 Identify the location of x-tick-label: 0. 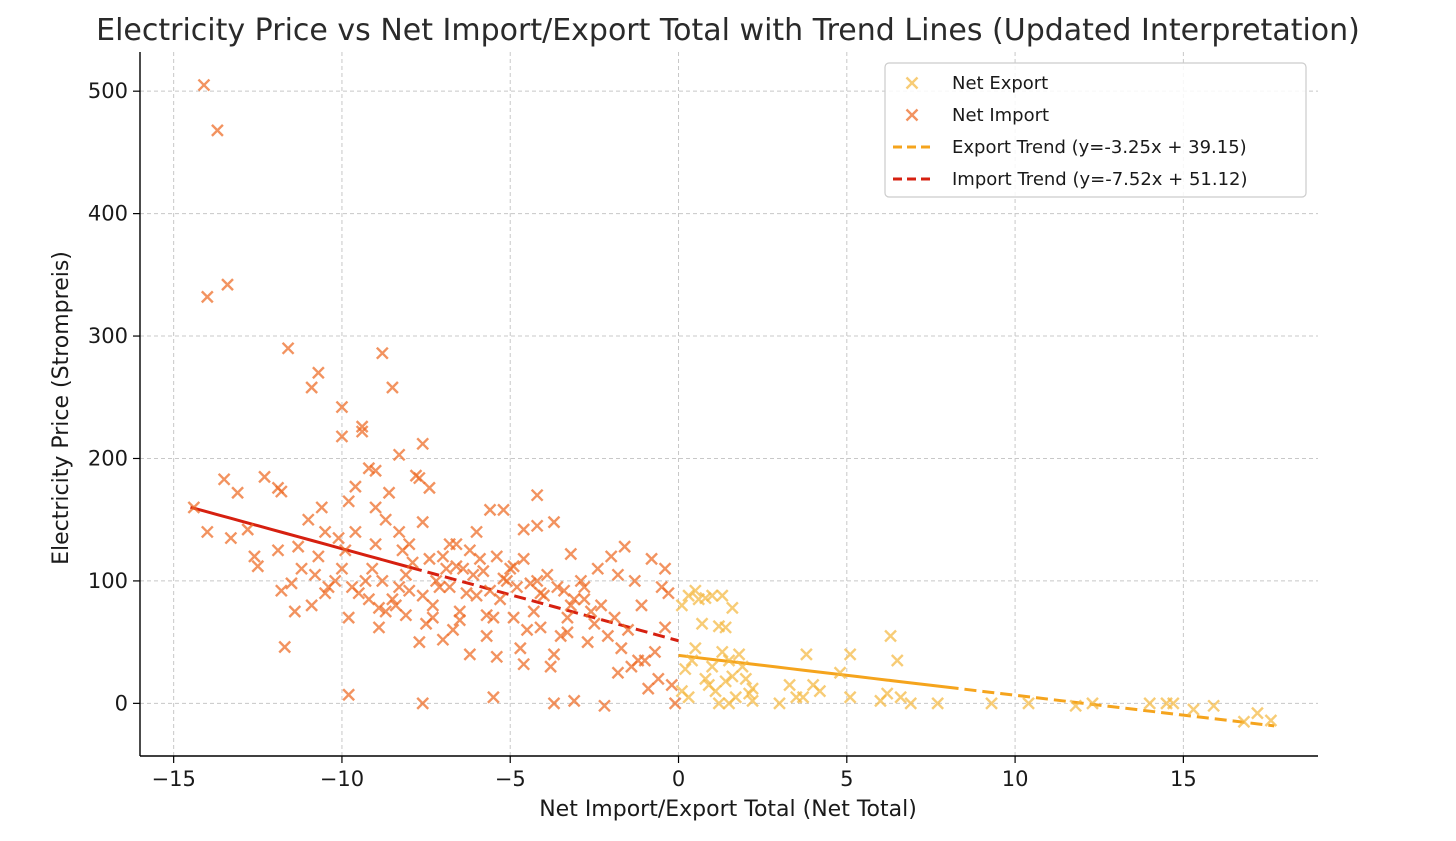
(678, 779).